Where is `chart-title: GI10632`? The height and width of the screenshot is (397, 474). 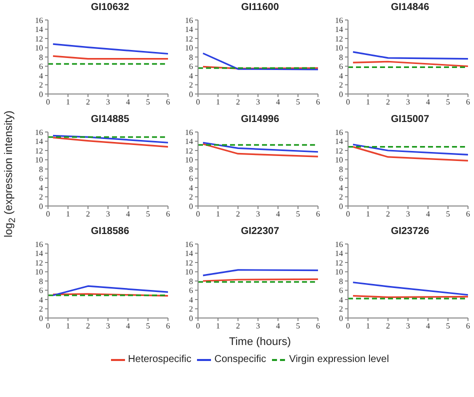
chart-title: GI10632 is located at coordinates (110, 8).